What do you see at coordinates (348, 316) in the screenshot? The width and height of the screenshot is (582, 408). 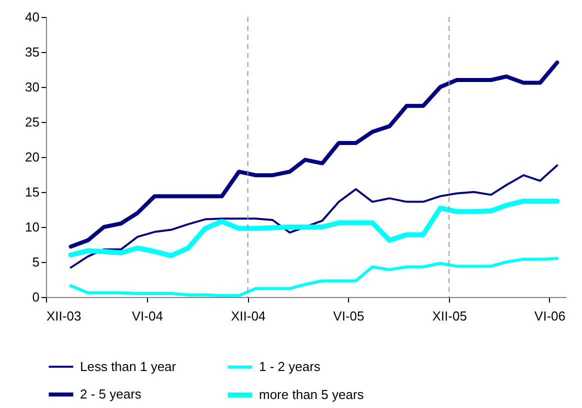 I see `x-tick-label: VI-05` at bounding box center [348, 316].